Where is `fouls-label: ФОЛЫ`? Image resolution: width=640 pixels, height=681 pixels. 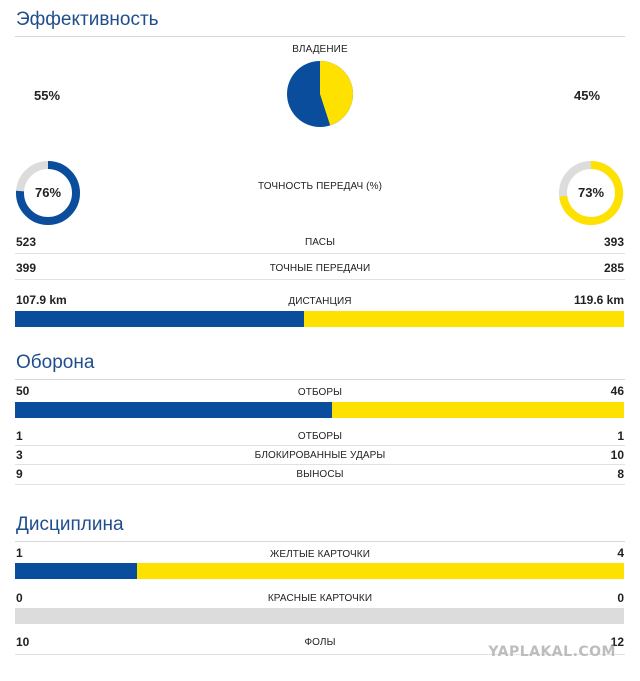 fouls-label: ФОЛЫ is located at coordinates (320, 642).